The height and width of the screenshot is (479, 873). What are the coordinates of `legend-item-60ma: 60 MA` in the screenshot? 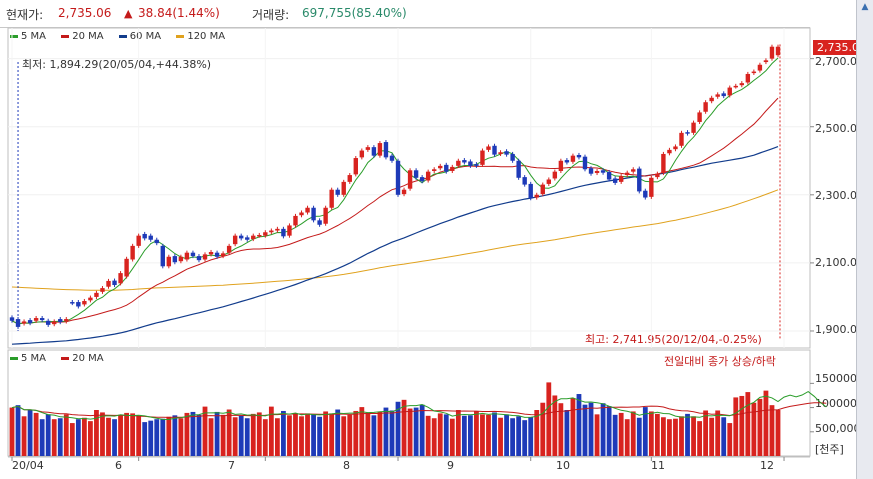 It's located at (140, 36).